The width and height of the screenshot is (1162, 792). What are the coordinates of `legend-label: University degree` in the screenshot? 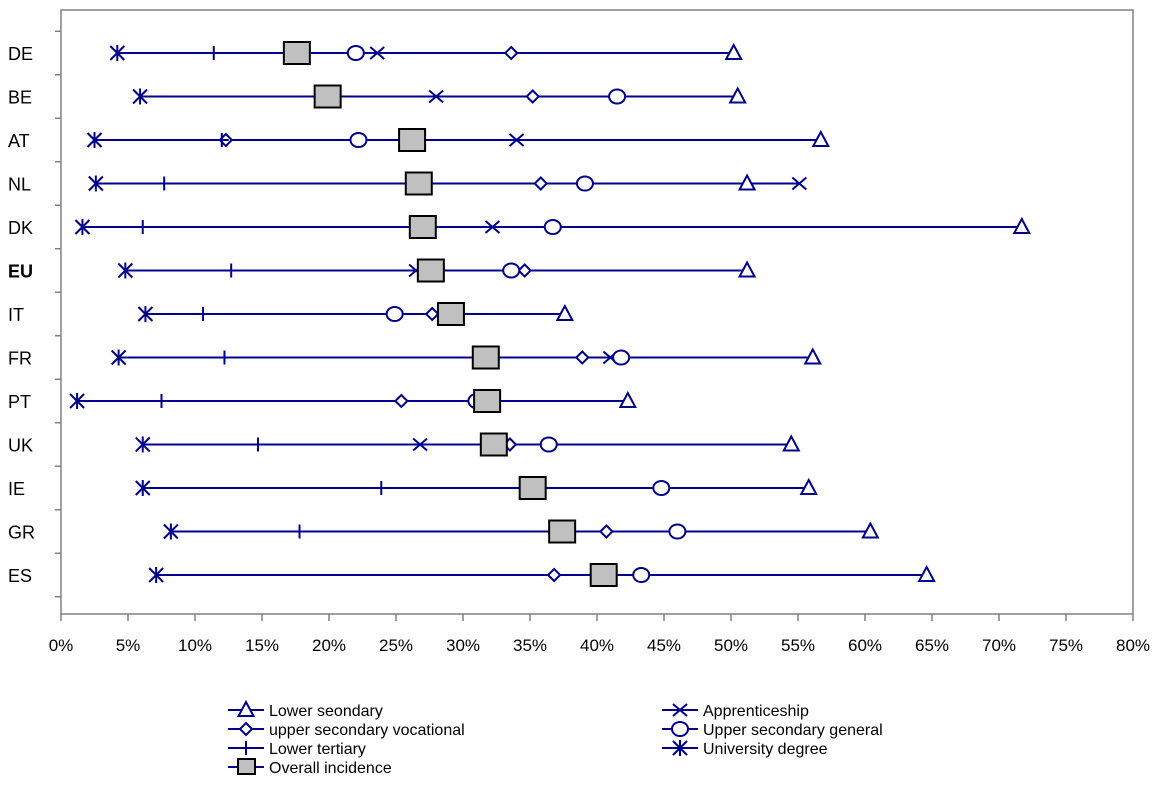 It's located at (765, 749).